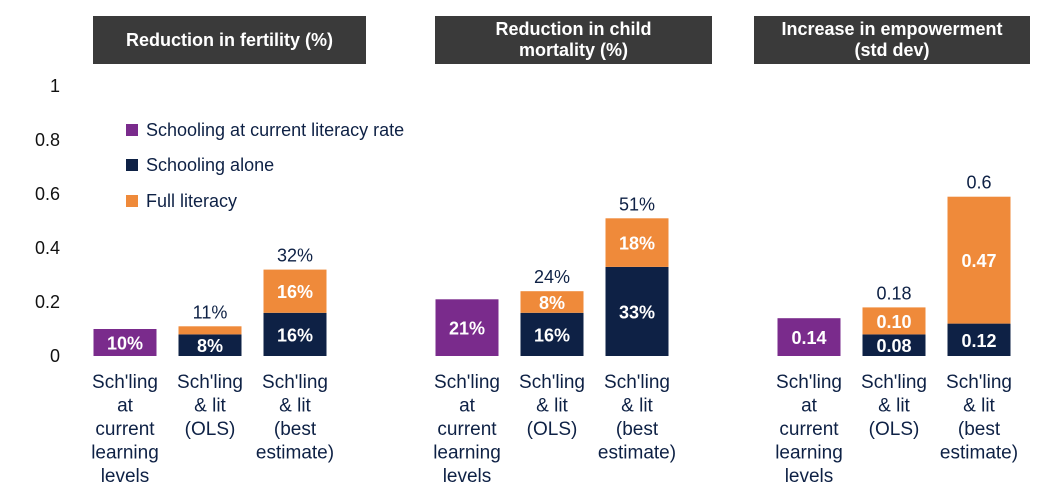 The image size is (1052, 504). Describe the element at coordinates (47, 194) in the screenshot. I see `y-tick-label: 0.6` at that location.